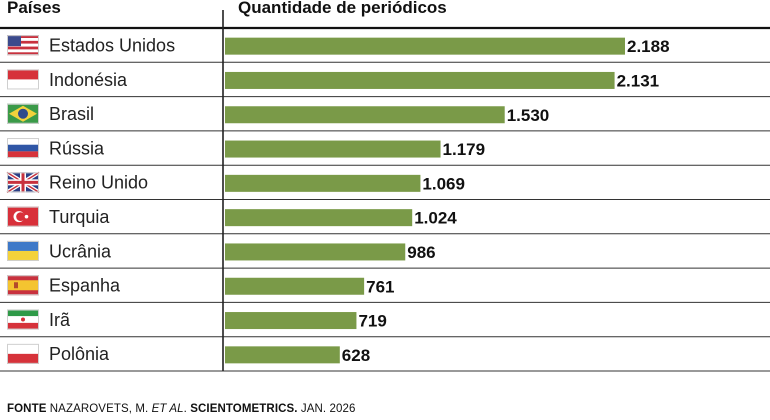  I want to click on source-etal: ET AL, so click(167, 409).